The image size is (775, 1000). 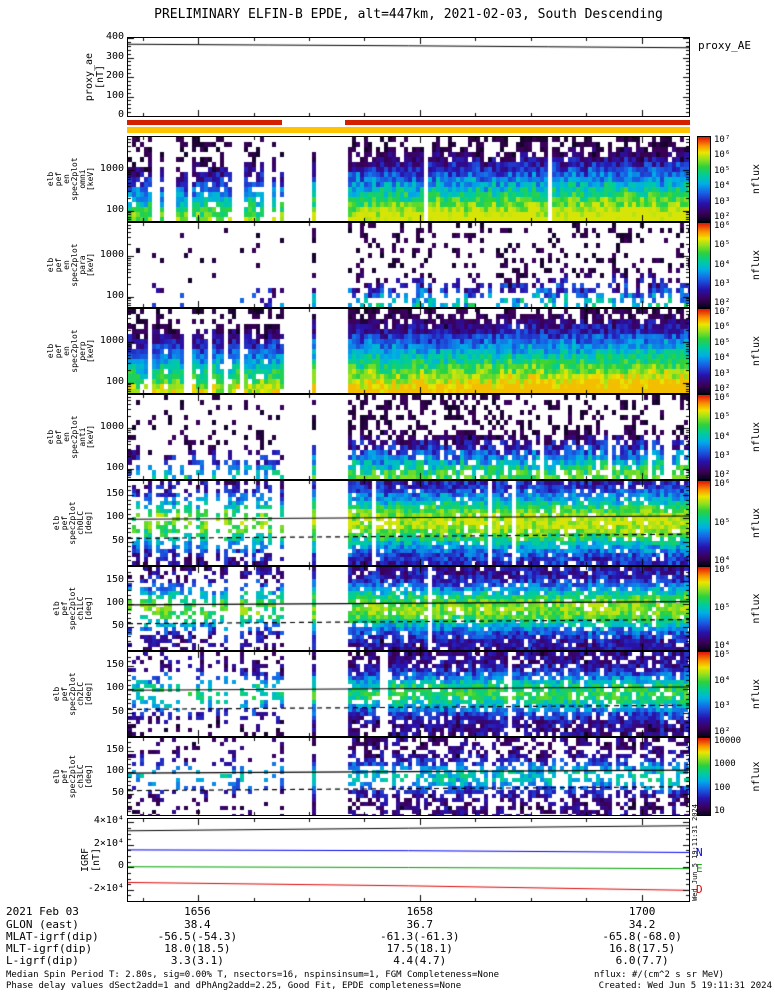 What do you see at coordinates (114, 295) in the screenshot?
I see `en_para-ytick-label: 100` at bounding box center [114, 295].